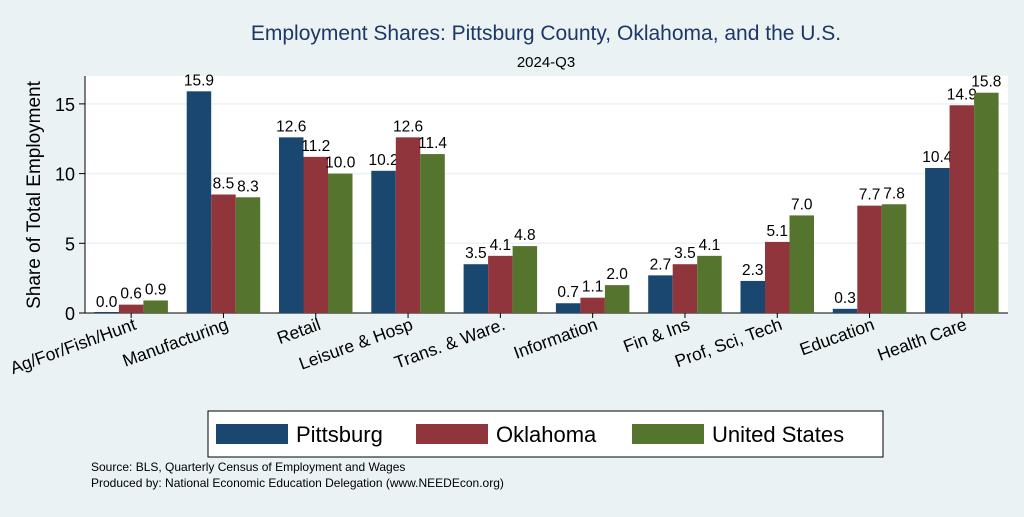  What do you see at coordinates (199, 80) in the screenshot?
I see `data-label-pittsburg-manufacturing: 15.9` at bounding box center [199, 80].